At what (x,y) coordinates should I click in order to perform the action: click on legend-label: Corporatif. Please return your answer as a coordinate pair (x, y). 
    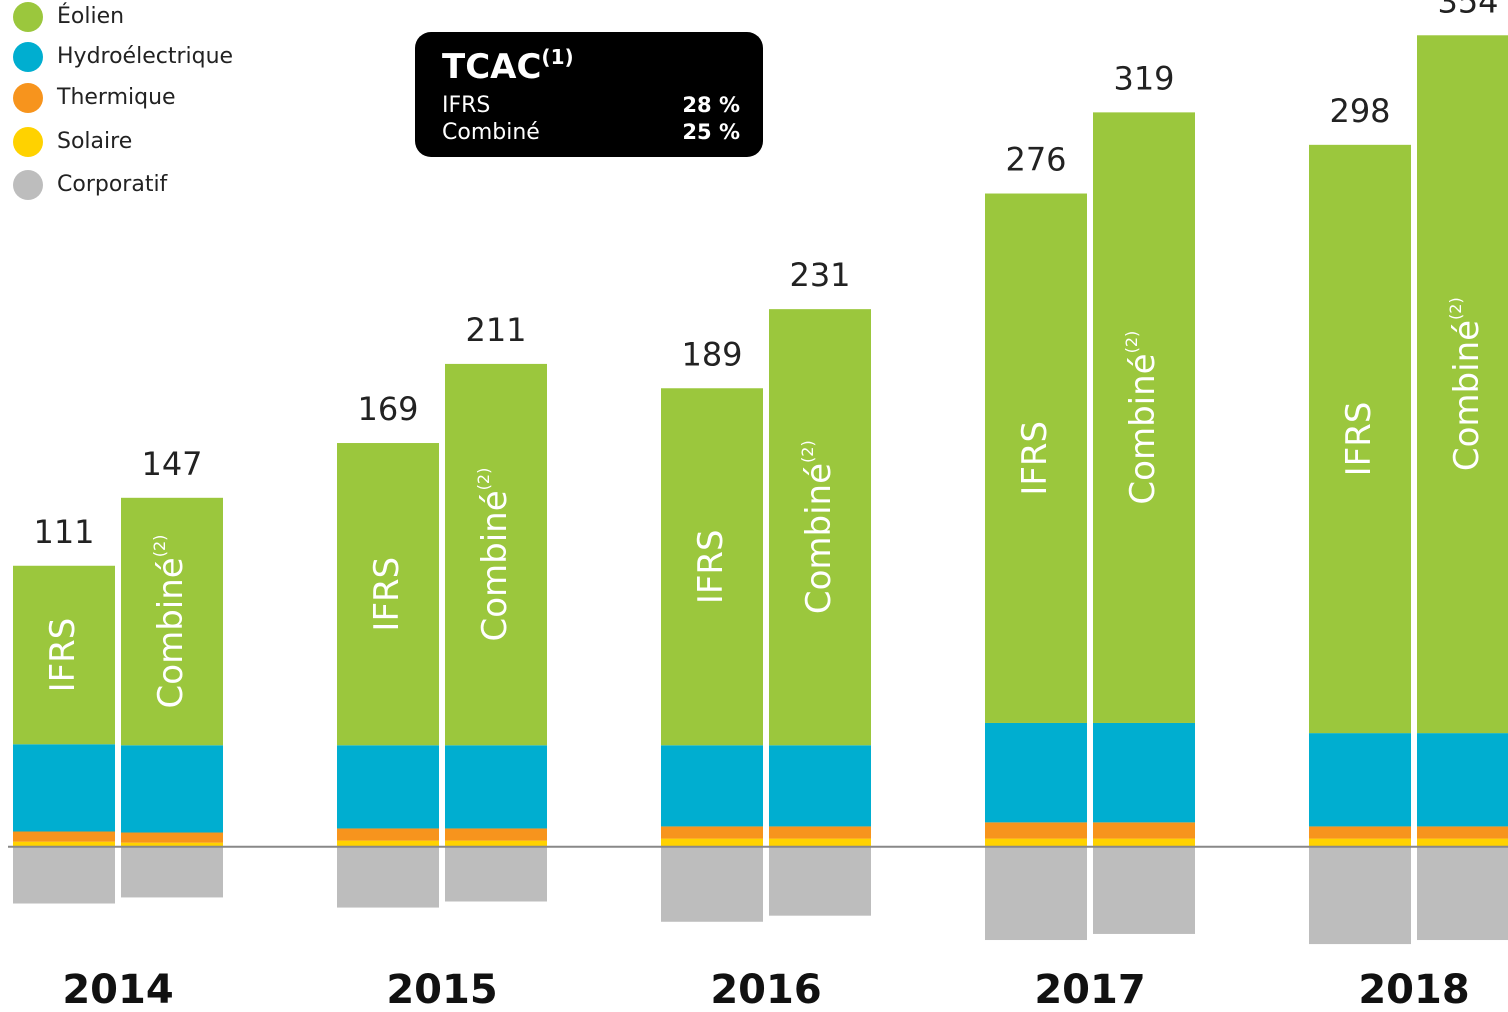
    Looking at the image, I should click on (113, 184).